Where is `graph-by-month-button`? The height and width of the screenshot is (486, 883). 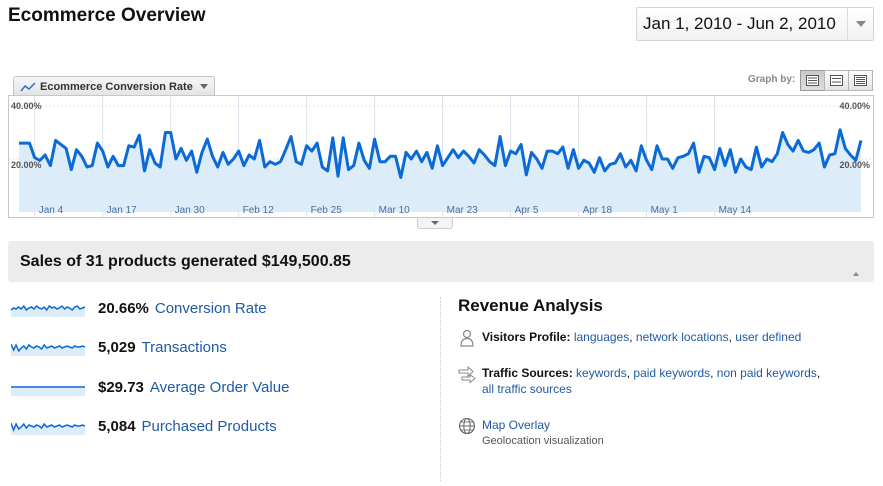 graph-by-month-button is located at coordinates (860, 80).